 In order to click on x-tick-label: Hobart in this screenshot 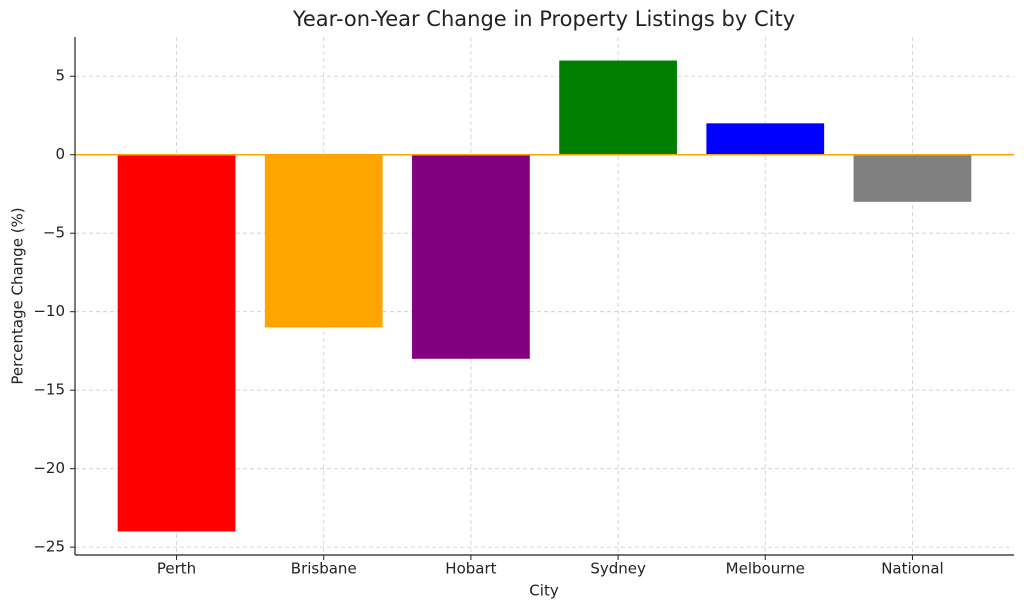, I will do `click(470, 569)`.